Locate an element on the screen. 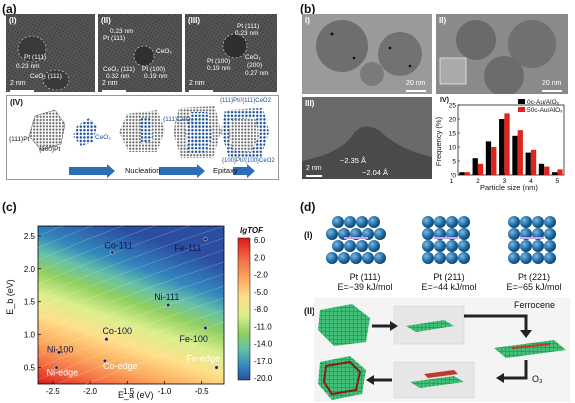 This screenshot has height=403, width=575. heatmap-point-co-edge is located at coordinates (104, 360).